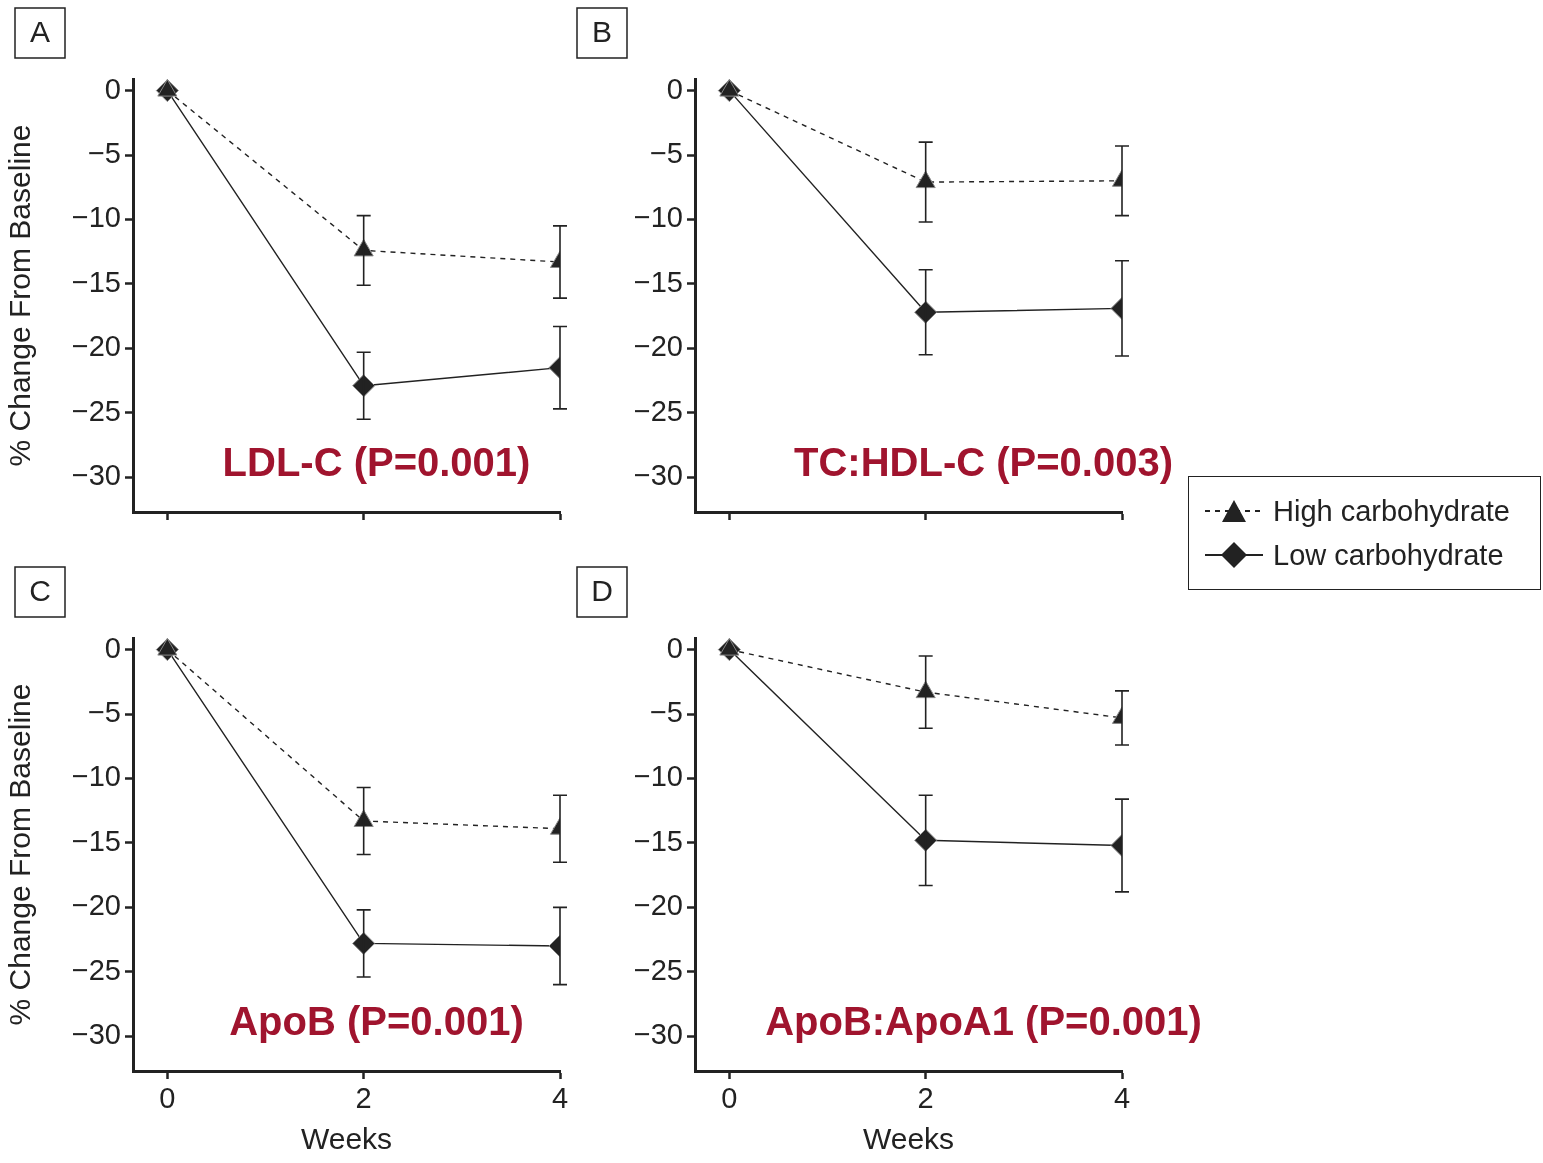  I want to click on chart-title: B, so click(602, 32).